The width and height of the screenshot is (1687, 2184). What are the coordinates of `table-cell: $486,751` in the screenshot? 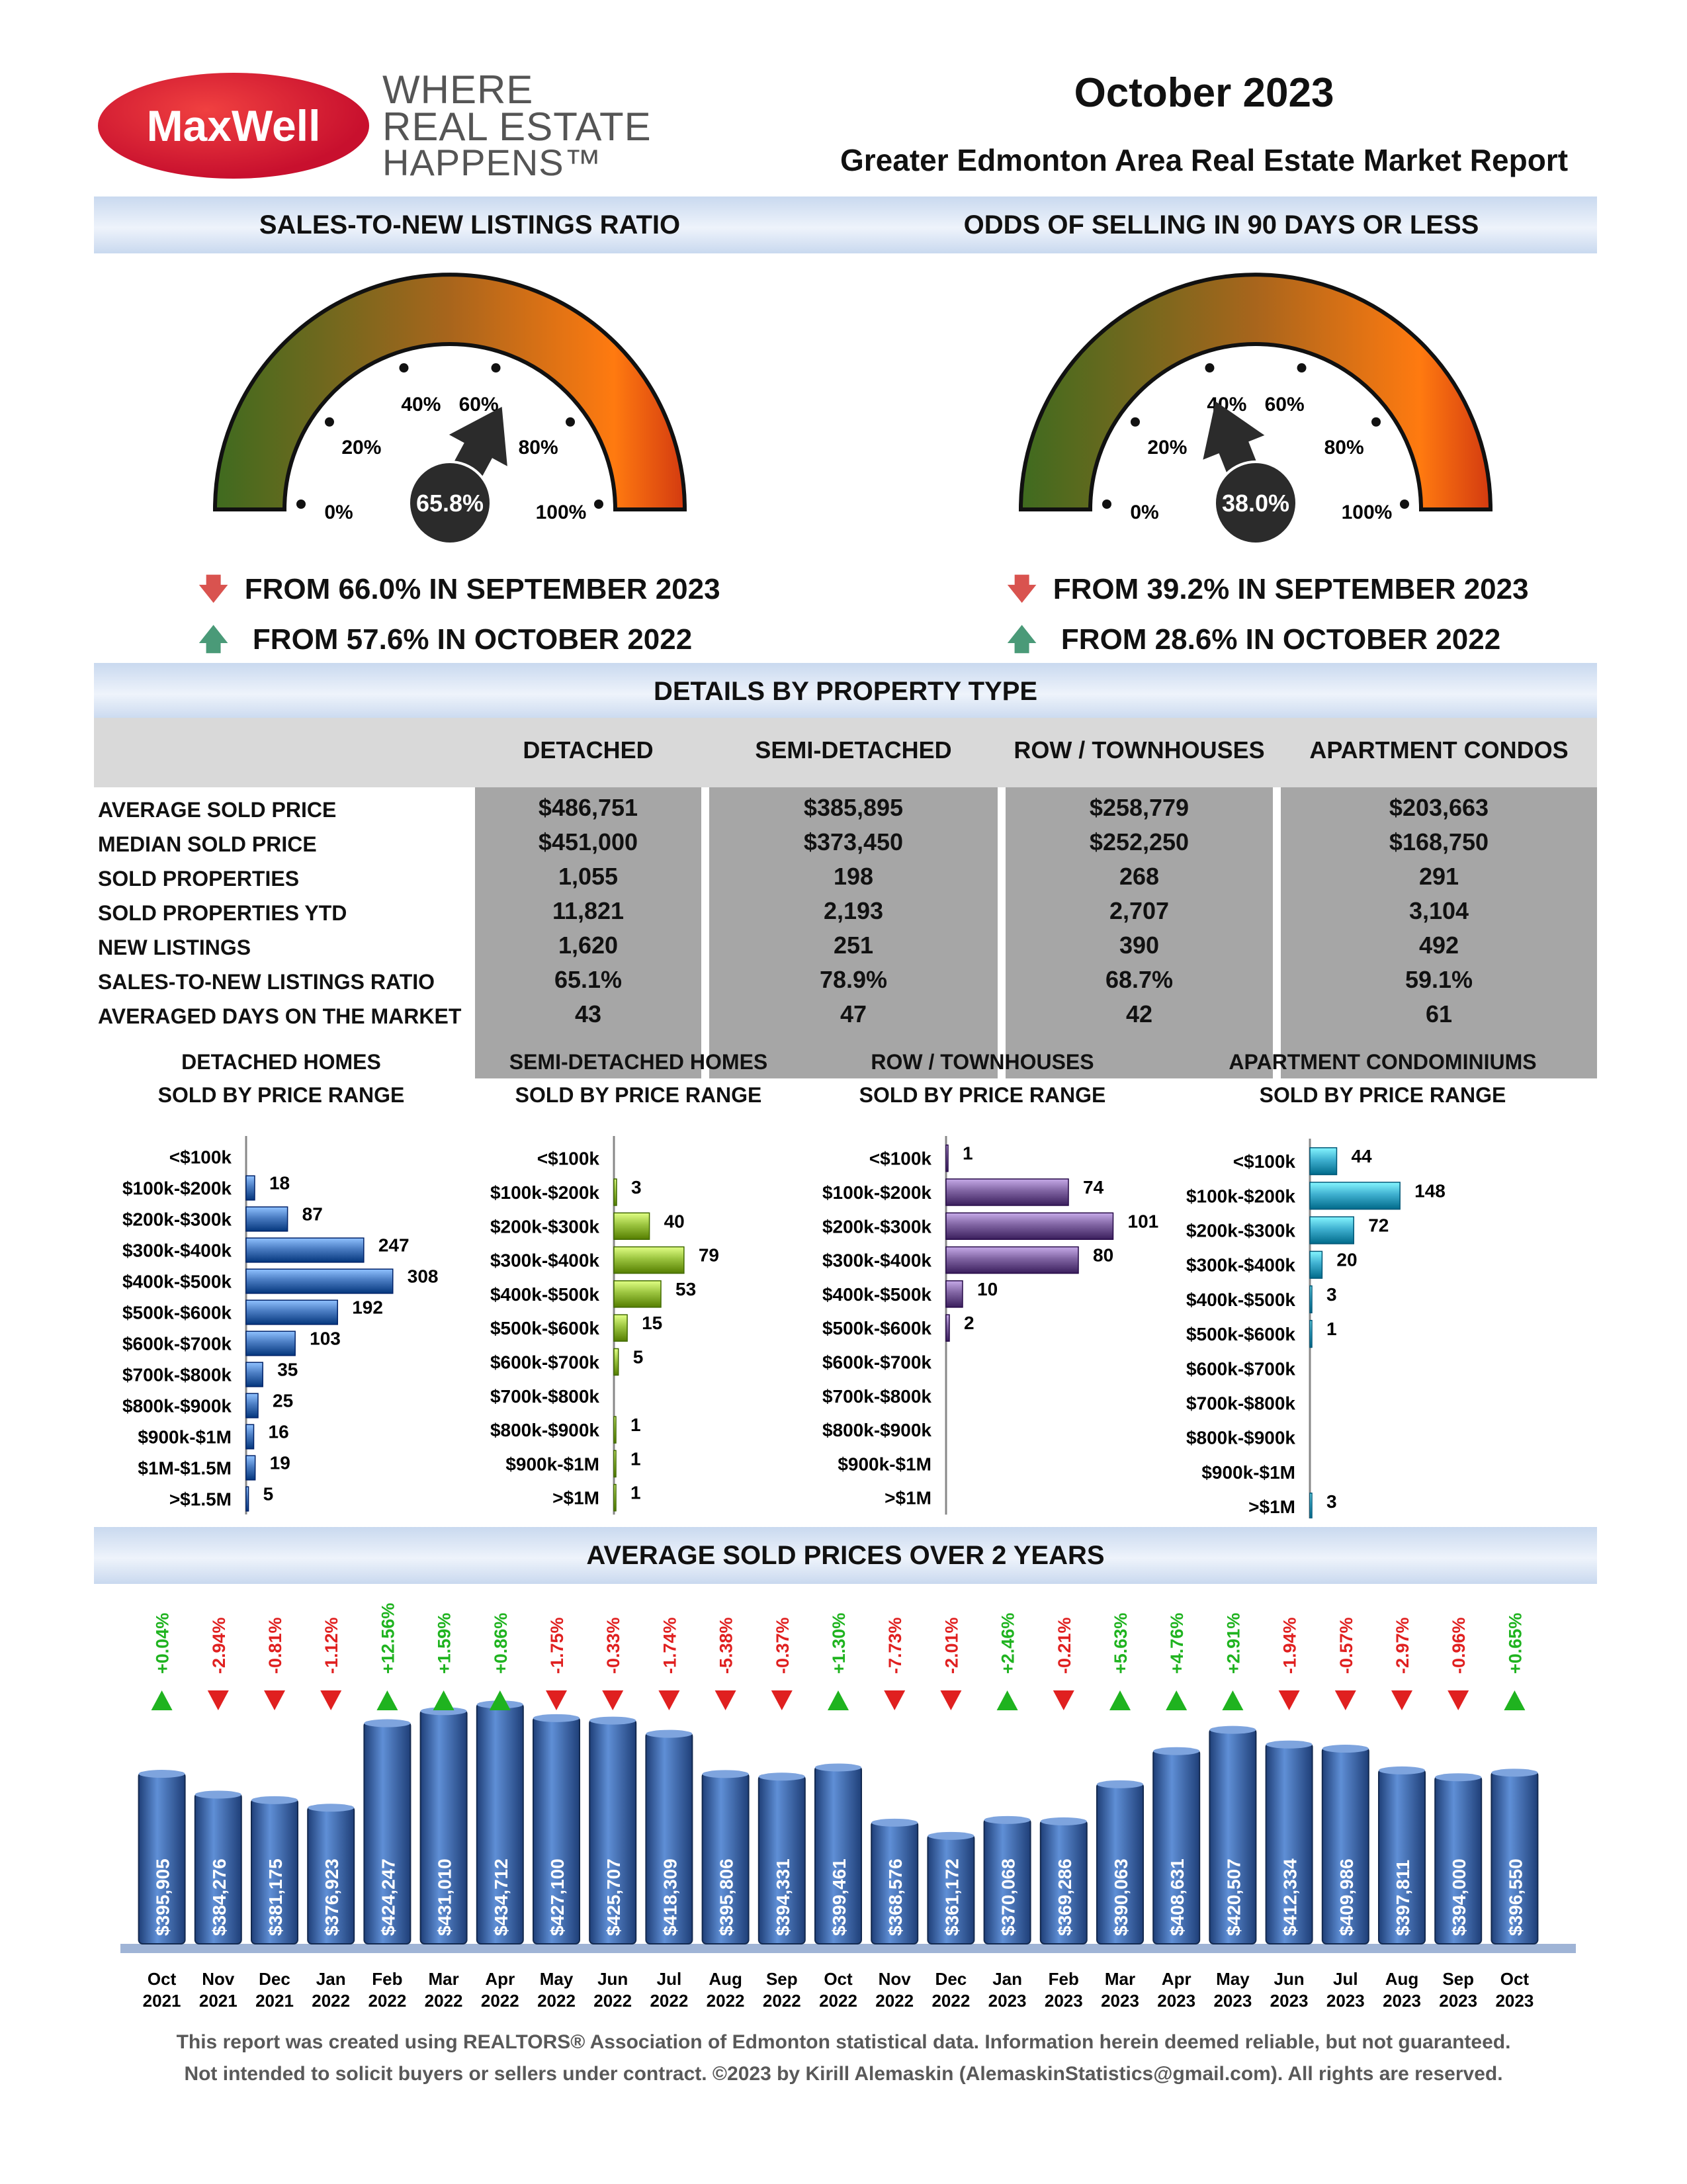 It's located at (588, 807).